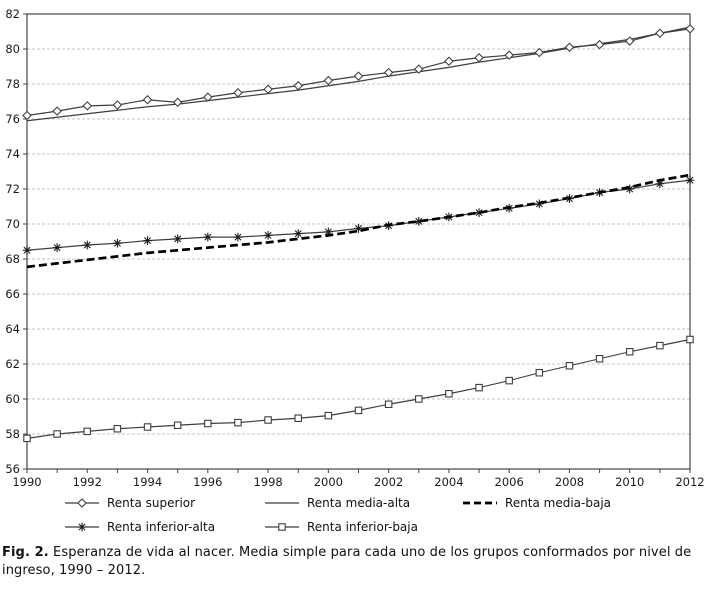 The width and height of the screenshot is (707, 600). What do you see at coordinates (12, 259) in the screenshot?
I see `y-tick-label: 68` at bounding box center [12, 259].